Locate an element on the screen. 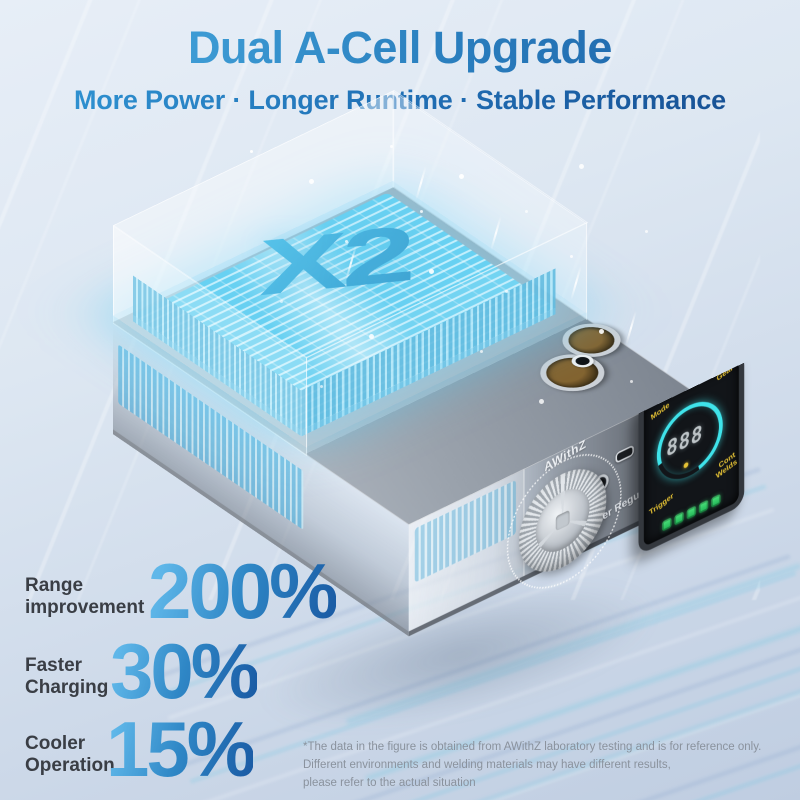 This screenshot has height=800, width=800. stat-value: 200% is located at coordinates (243, 591).